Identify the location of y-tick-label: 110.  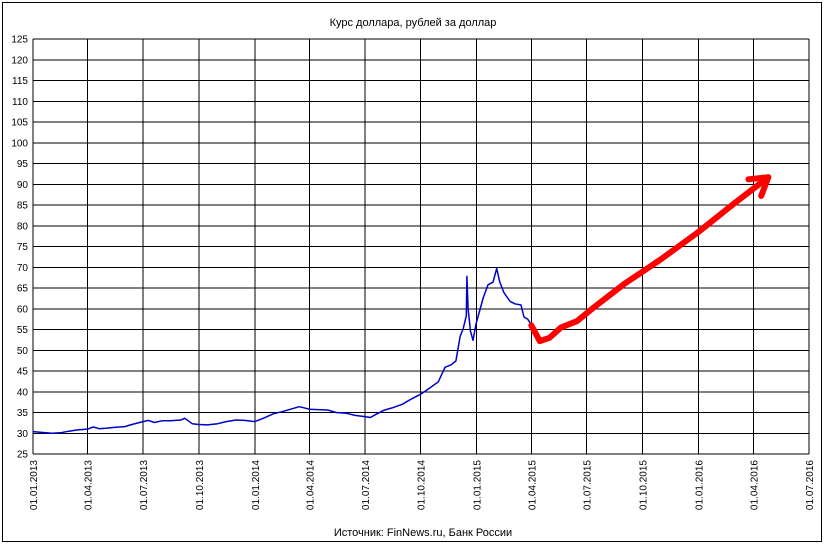
(20, 102).